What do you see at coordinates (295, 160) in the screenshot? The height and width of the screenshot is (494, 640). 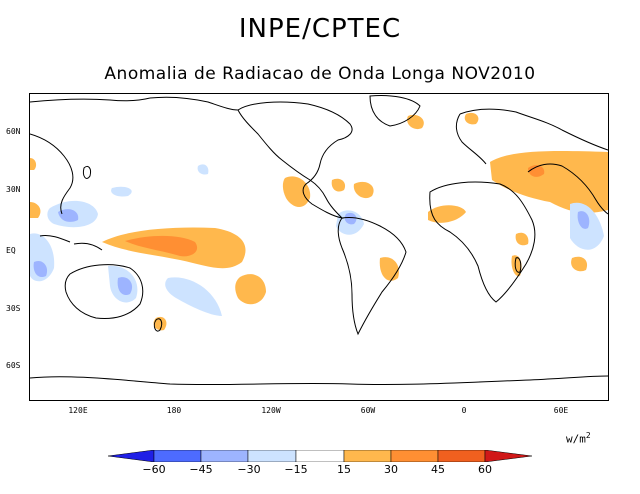 I see `north-america-outline` at bounding box center [295, 160].